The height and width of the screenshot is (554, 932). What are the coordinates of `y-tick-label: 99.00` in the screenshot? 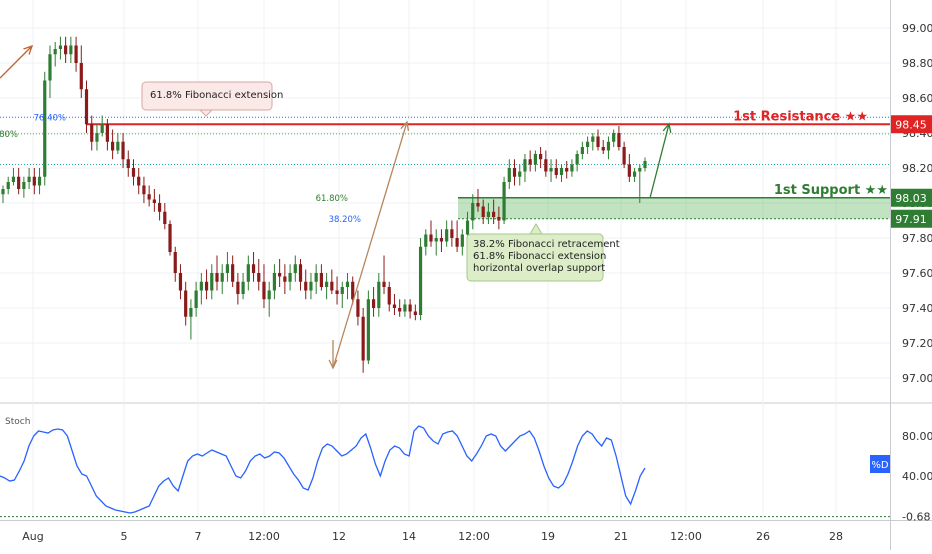 It's located at (917, 28).